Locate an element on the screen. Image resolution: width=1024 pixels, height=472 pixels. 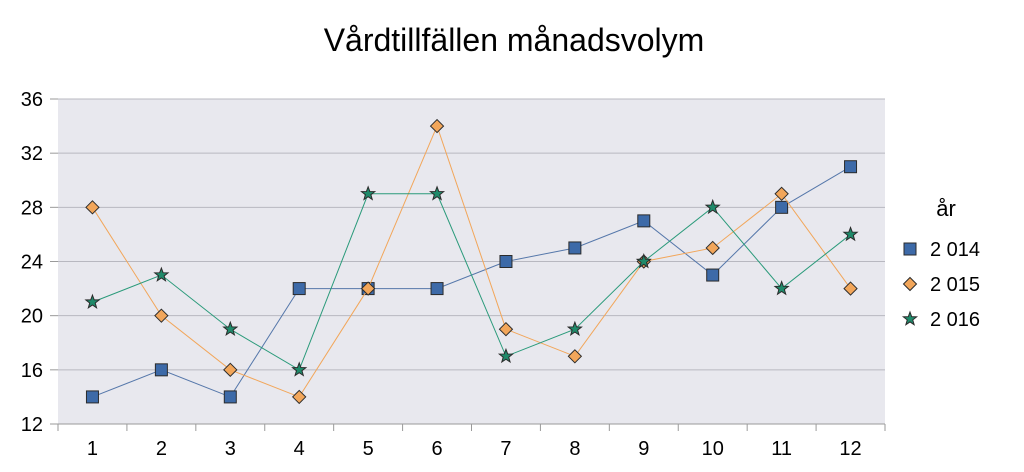
x-tick-label: 10 is located at coordinates (713, 449).